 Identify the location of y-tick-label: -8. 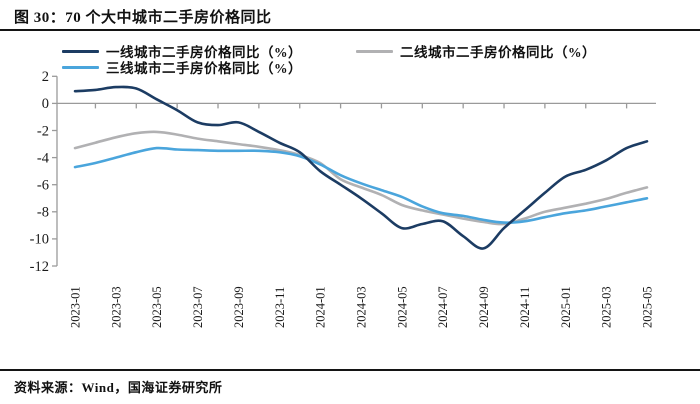
(43, 213).